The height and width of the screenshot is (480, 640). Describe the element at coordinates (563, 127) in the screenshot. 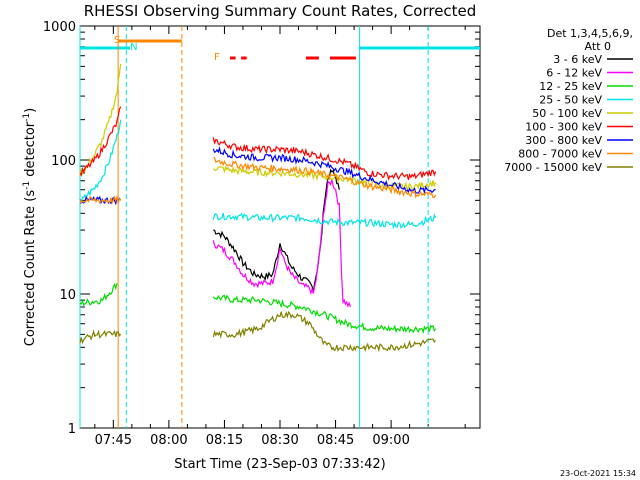

I see `legend-label: 100 - 300 keV` at that location.